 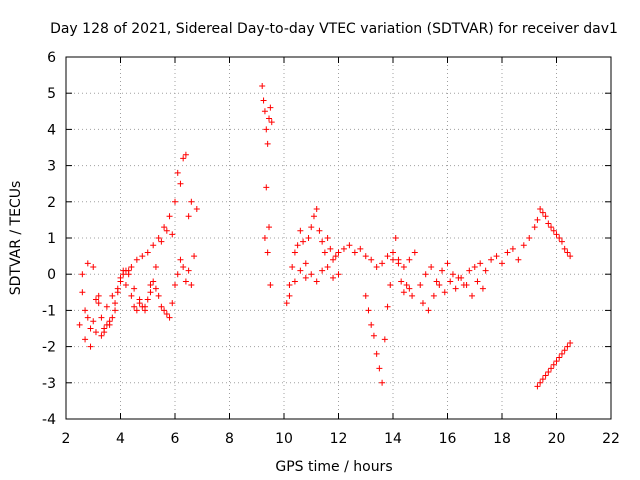 What do you see at coordinates (502, 439) in the screenshot?
I see `x-tick-label: 18` at bounding box center [502, 439].